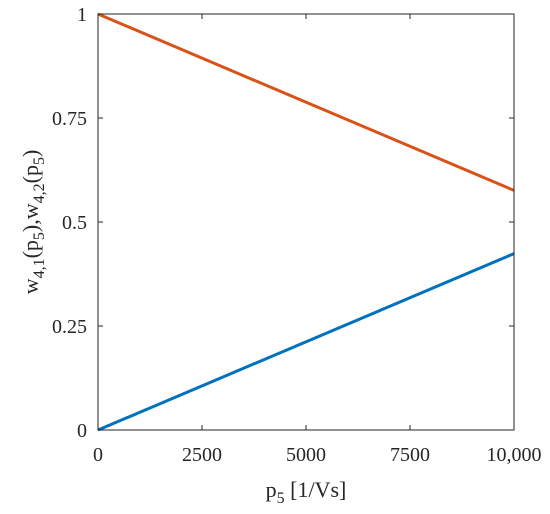  I want to click on y-tick-label: 0, so click(82, 431).